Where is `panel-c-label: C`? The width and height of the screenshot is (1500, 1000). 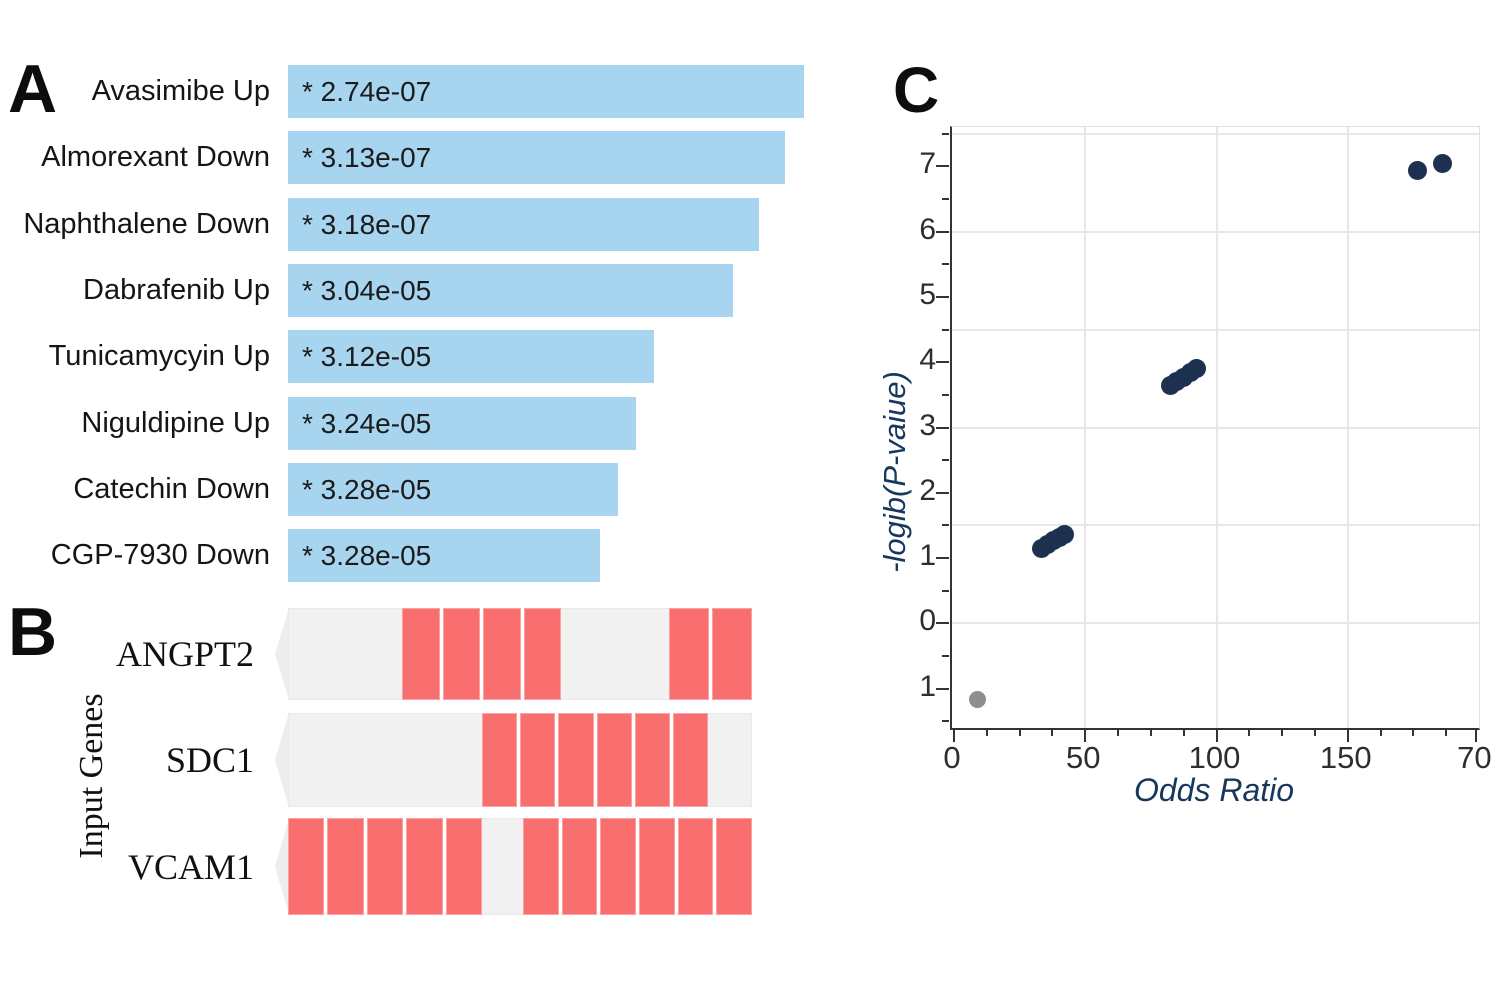 panel-c-label: C is located at coordinates (916, 90).